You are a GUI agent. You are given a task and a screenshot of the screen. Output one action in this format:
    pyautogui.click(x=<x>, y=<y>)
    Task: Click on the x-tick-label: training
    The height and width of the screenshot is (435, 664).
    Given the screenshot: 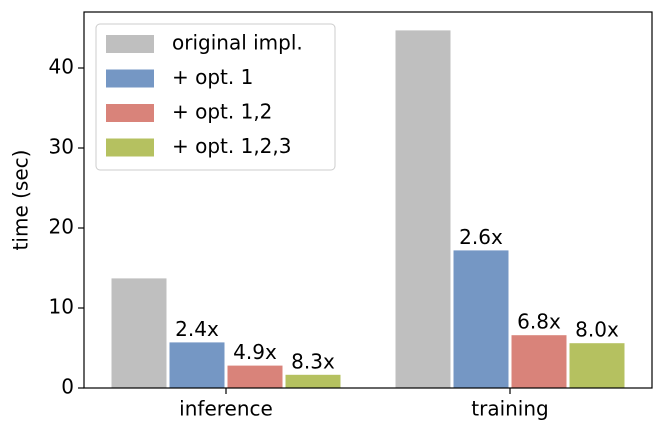 What is the action you would take?
    pyautogui.click(x=509, y=409)
    